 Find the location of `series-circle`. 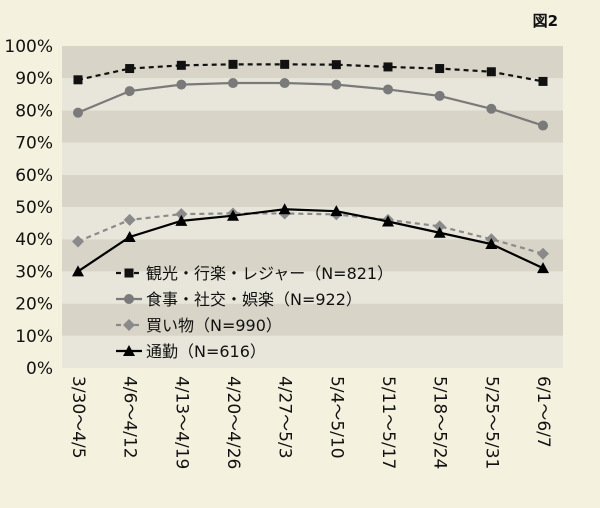

series-circle is located at coordinates (310, 104).